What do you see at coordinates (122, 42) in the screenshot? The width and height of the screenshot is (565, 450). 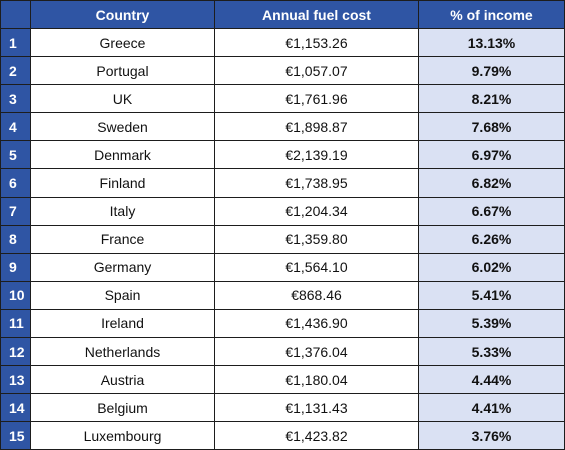 I see `country-cell: Greece` at bounding box center [122, 42].